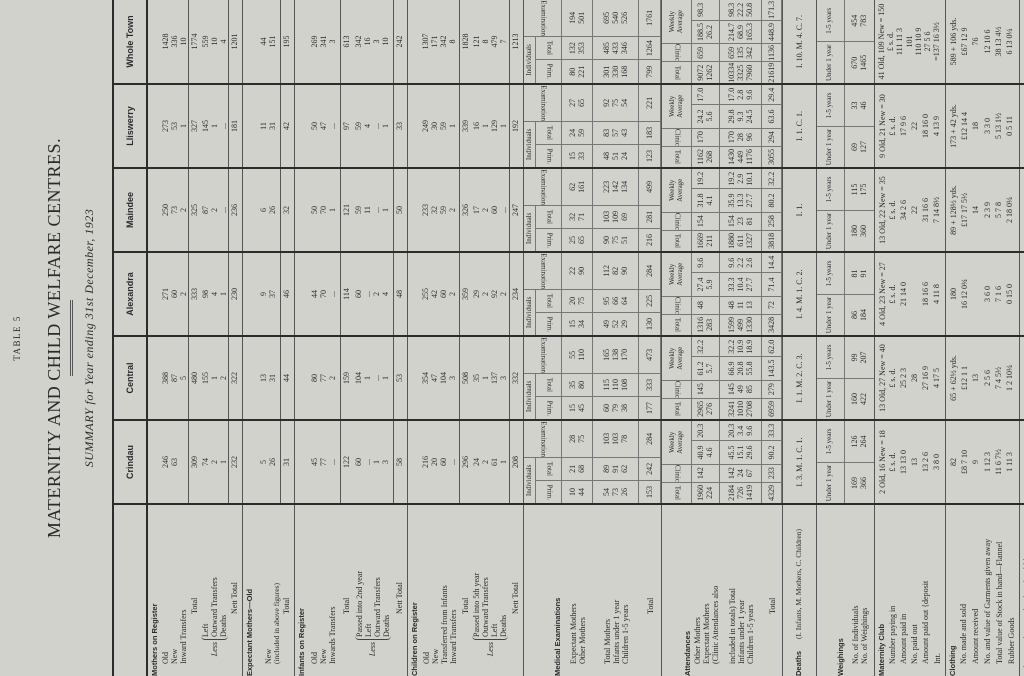 The image size is (1024, 676). What do you see at coordinates (749, 178) in the screenshot?
I see `value: 10.1` at bounding box center [749, 178].